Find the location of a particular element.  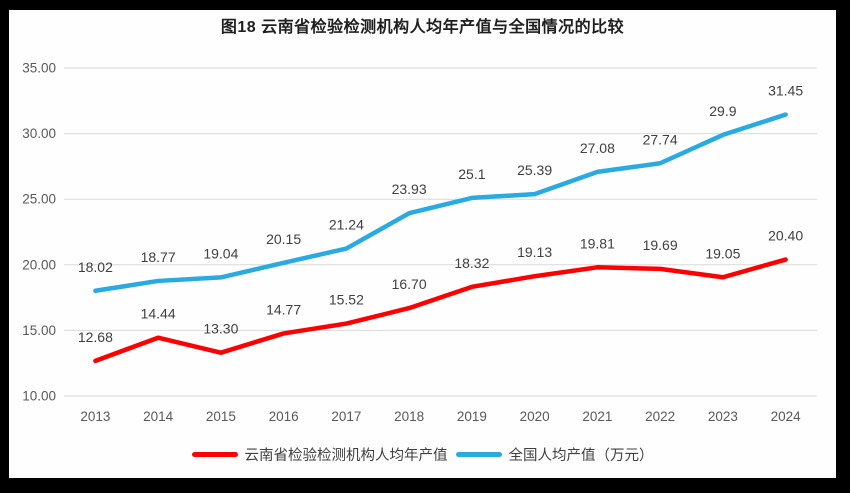

data-label-yunnan-2021: 19.81 is located at coordinates (597, 243).